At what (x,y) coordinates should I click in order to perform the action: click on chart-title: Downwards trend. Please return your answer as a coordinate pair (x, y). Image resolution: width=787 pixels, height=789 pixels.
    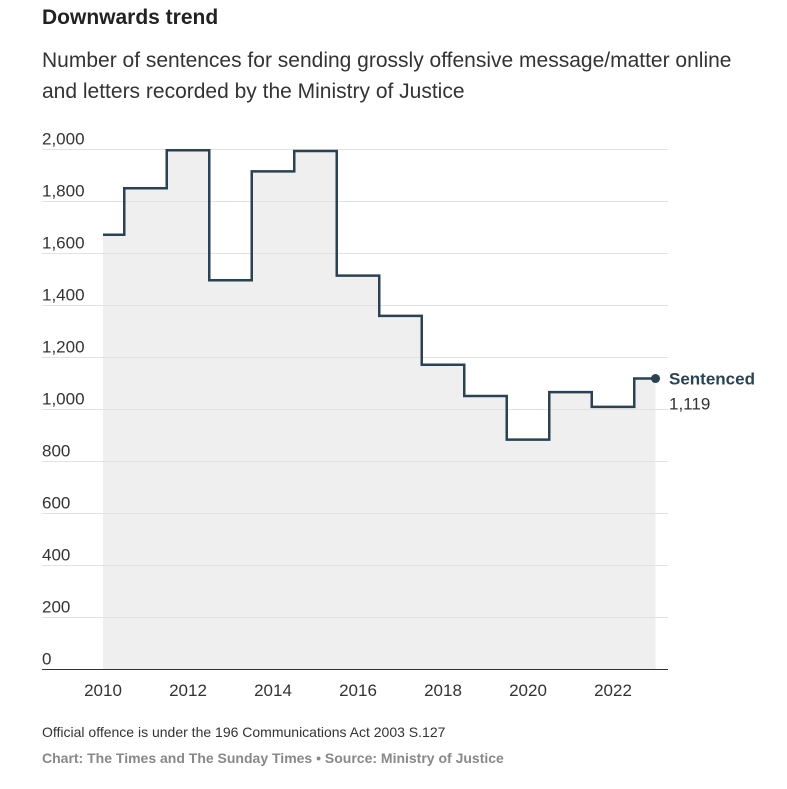
    Looking at the image, I should click on (130, 17).